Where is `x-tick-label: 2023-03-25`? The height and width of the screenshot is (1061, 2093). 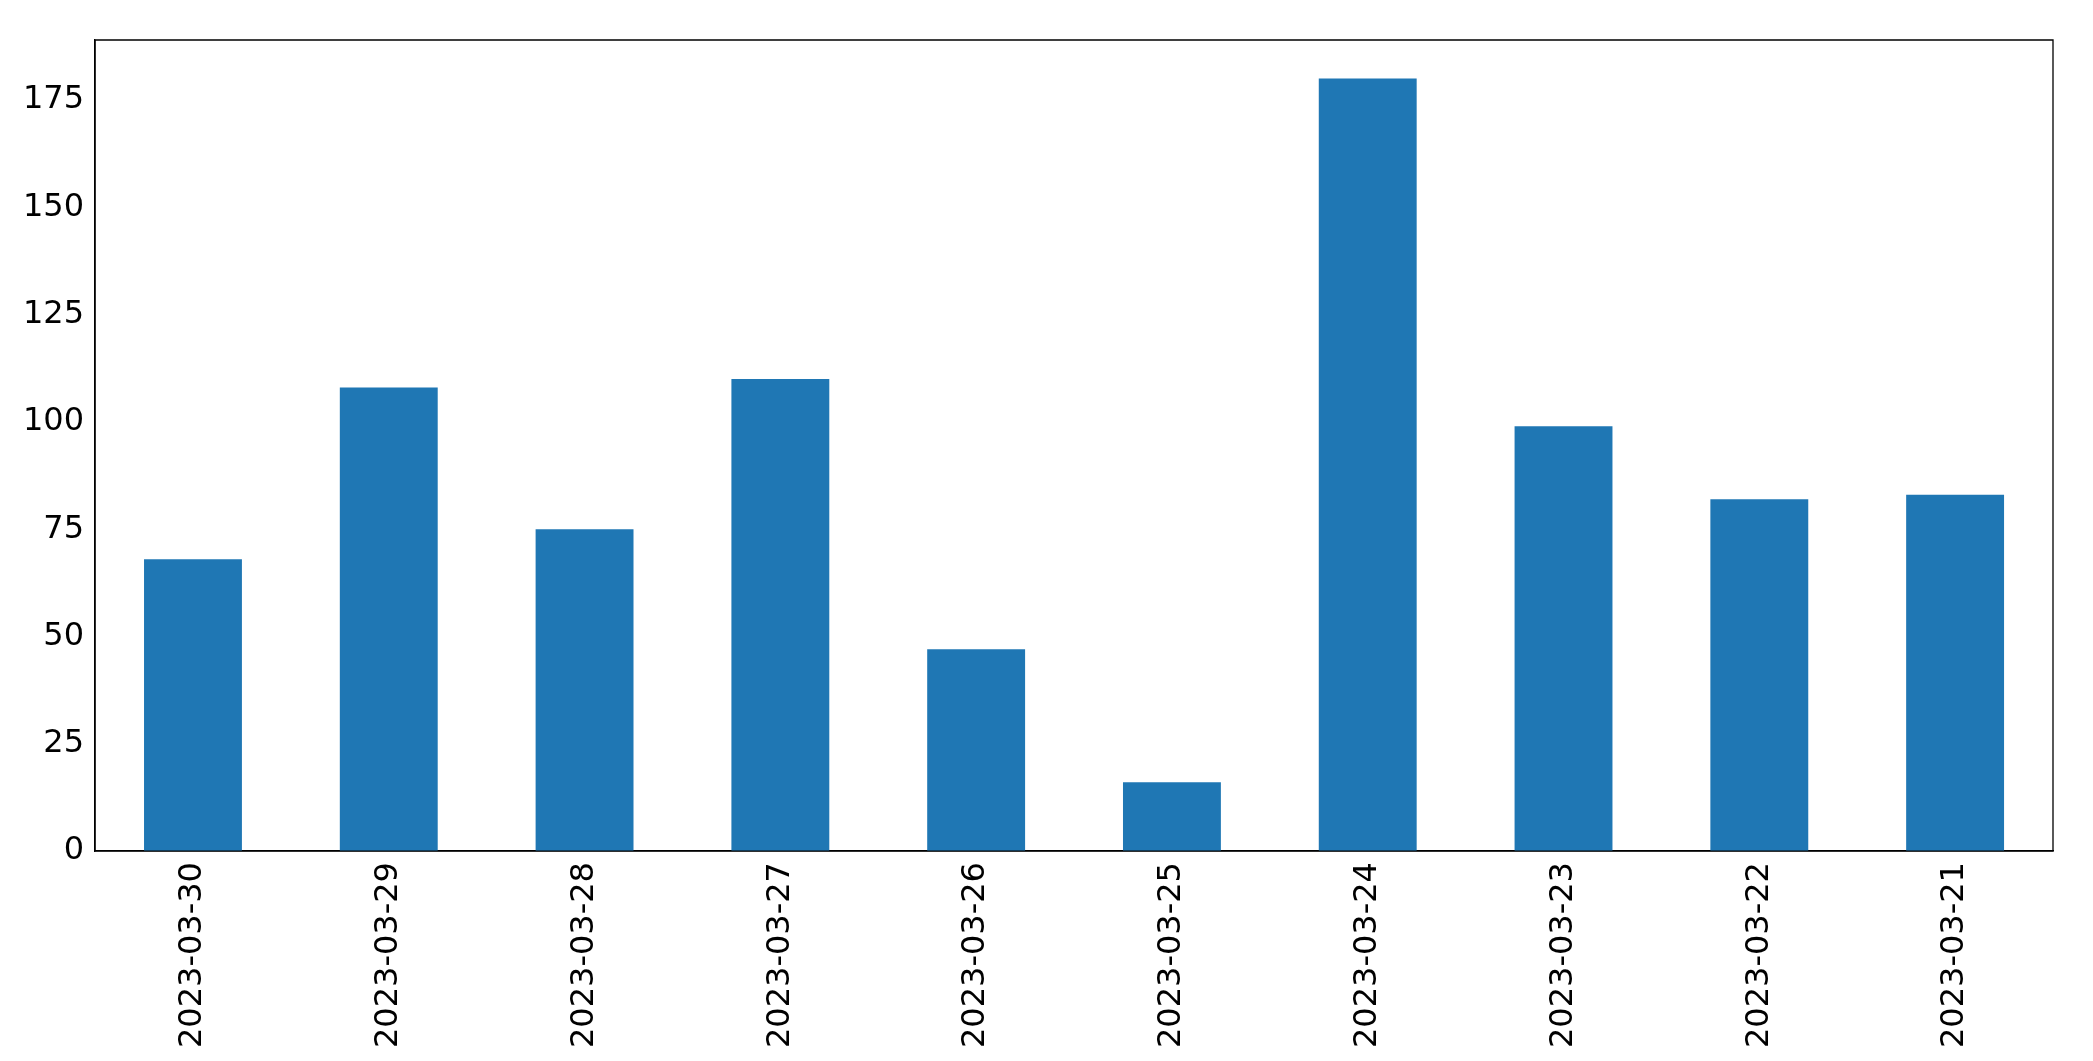 x-tick-label: 2023-03-25 is located at coordinates (1169, 955).